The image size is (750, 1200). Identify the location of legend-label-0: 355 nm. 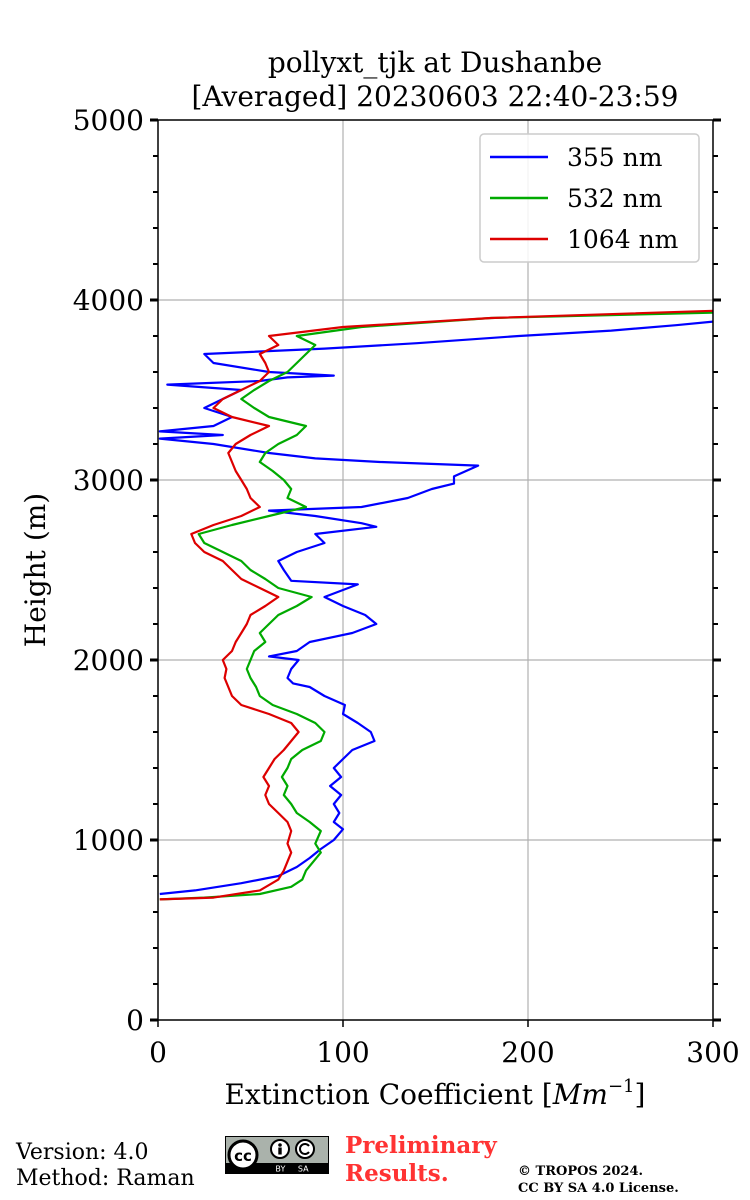
(615, 157).